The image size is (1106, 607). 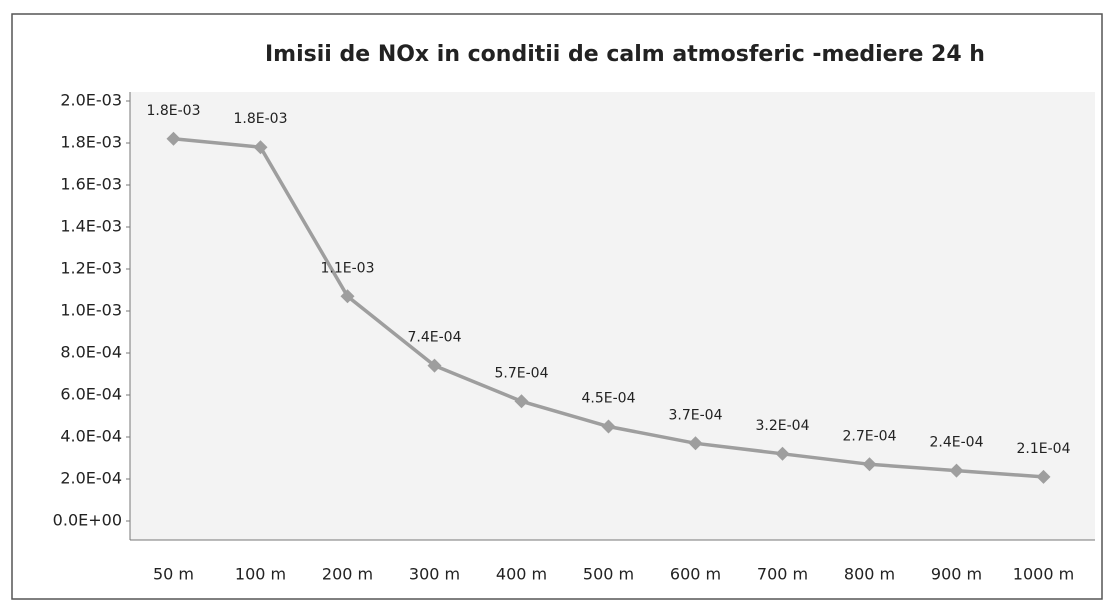 What do you see at coordinates (91, 310) in the screenshot?
I see `y-tick-label: 1.0E-03` at bounding box center [91, 310].